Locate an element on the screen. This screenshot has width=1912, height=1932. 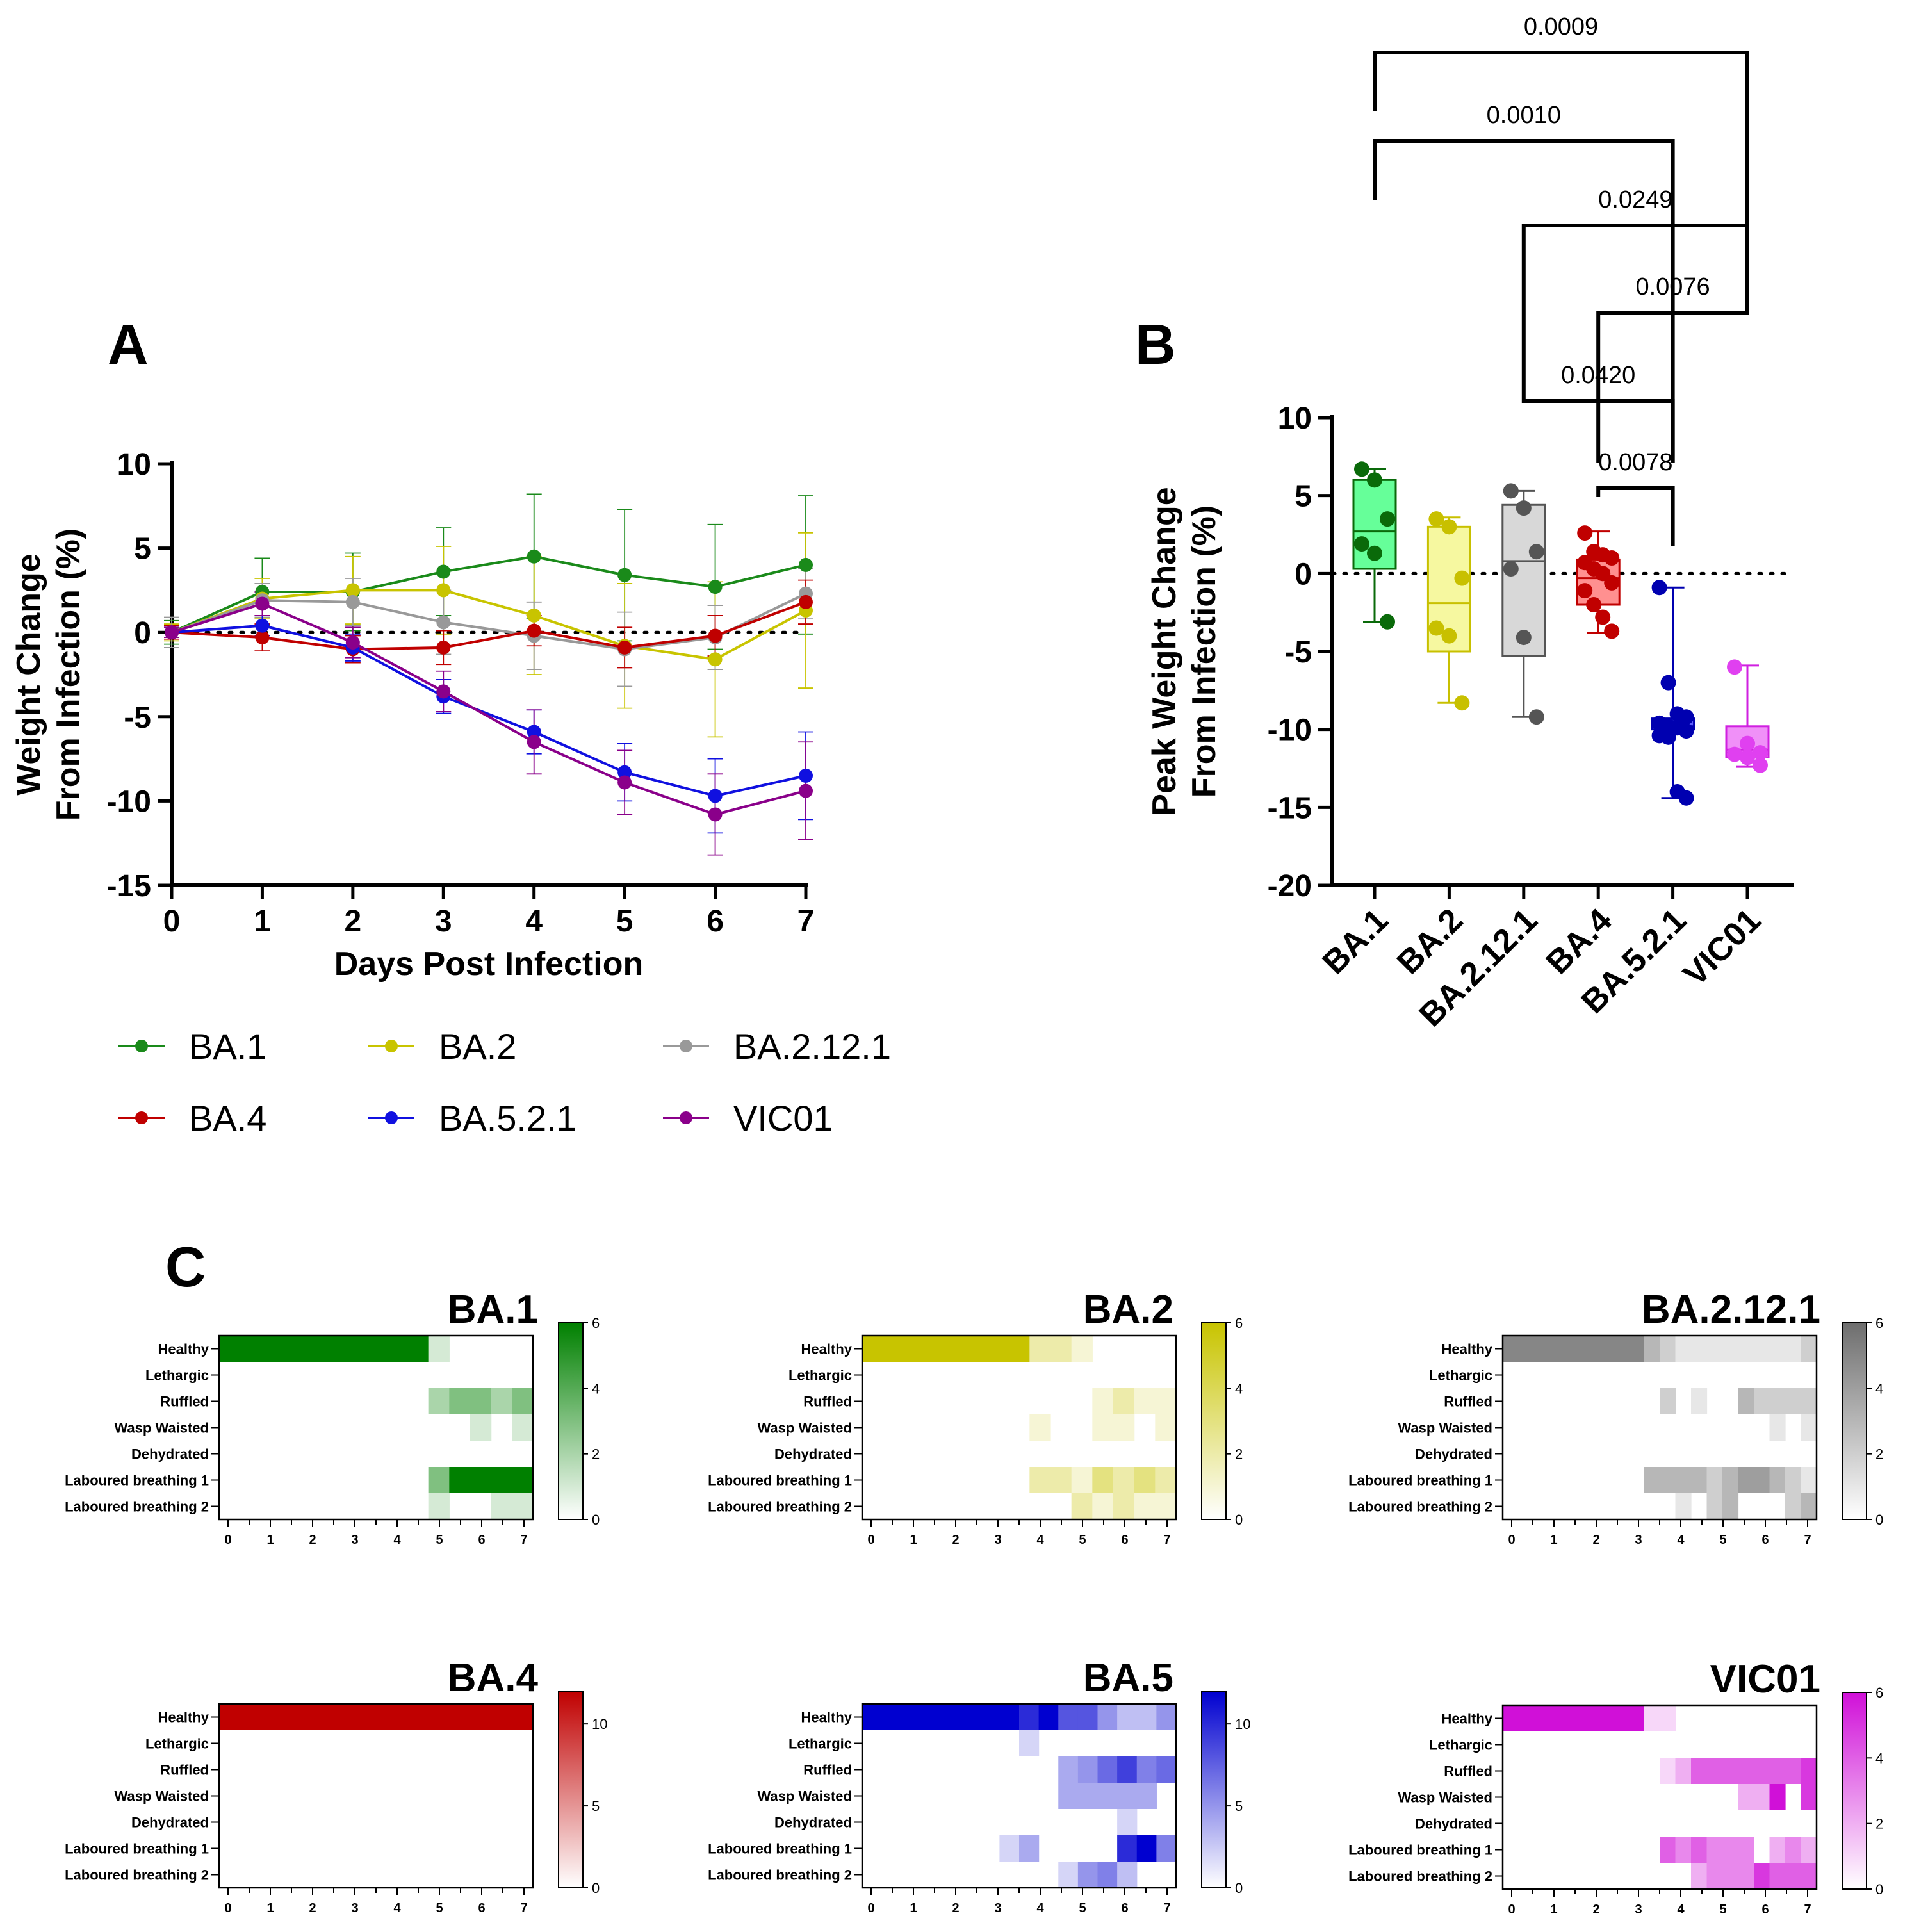
row-label: Wasp Waisted is located at coordinates (805, 1428).